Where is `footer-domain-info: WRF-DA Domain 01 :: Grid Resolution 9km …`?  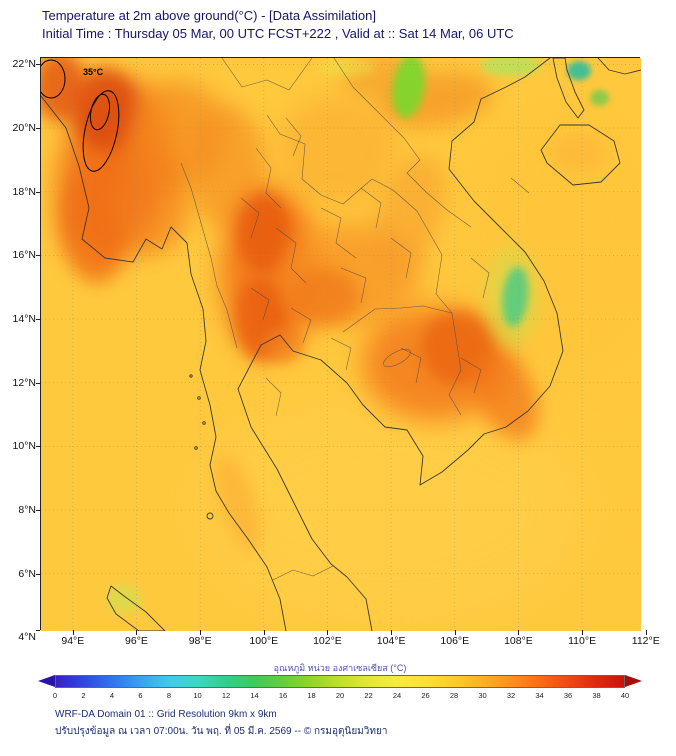
footer-domain-info: WRF-DA Domain 01 :: Grid Resolution 9km … is located at coordinates (166, 714).